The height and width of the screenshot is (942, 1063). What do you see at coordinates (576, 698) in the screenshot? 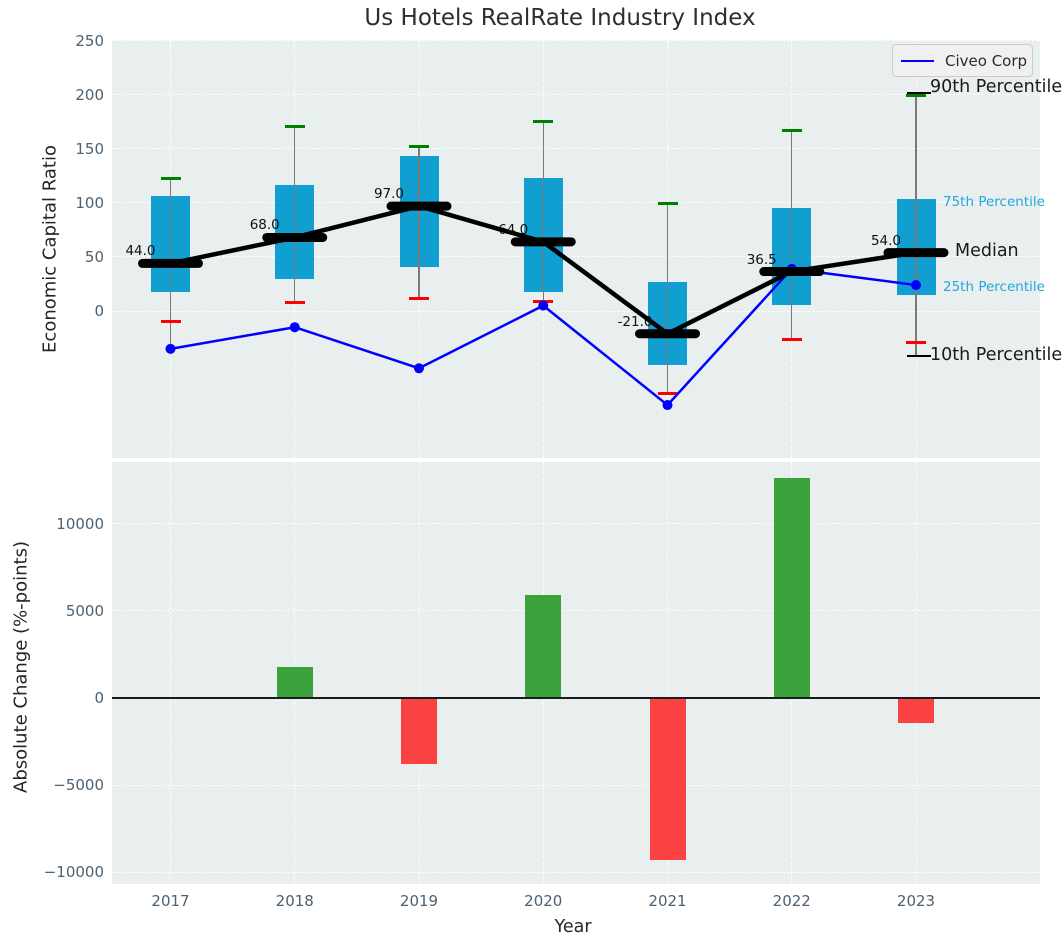
I see `zero-line` at bounding box center [576, 698].